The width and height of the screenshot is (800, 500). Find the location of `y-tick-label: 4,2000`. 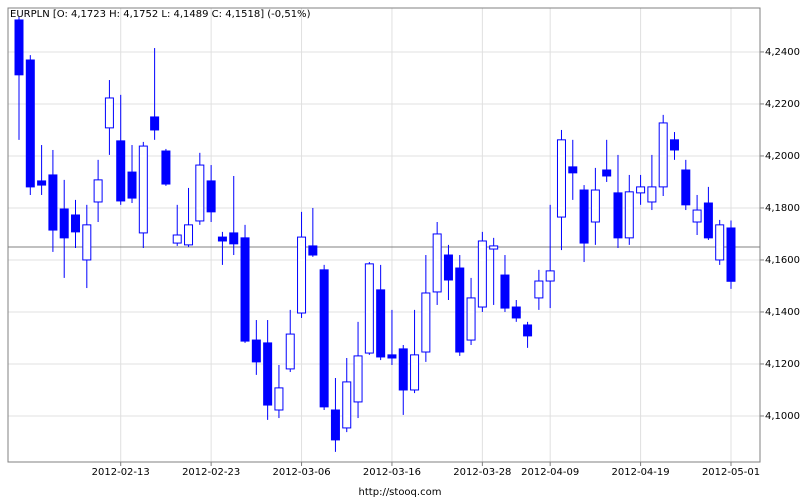

y-tick-label: 4,2000 is located at coordinates (782, 156).